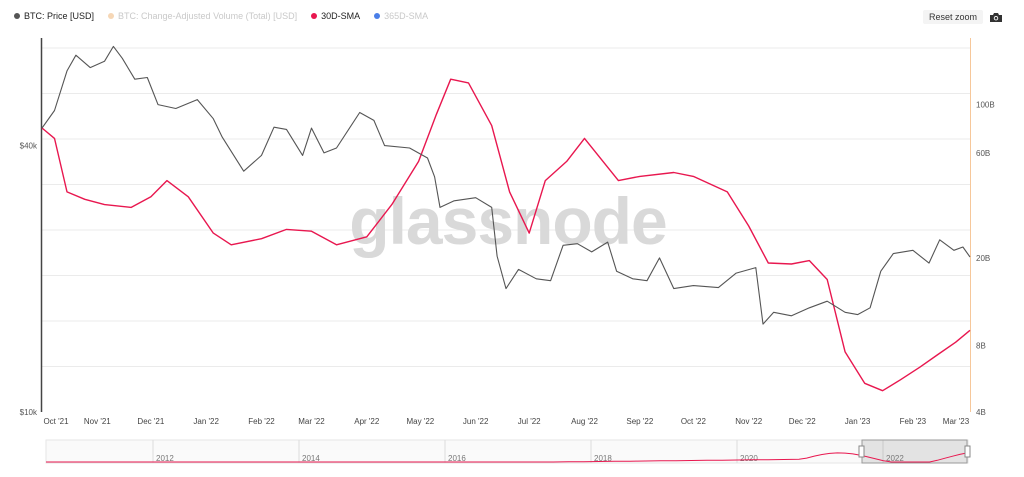 This screenshot has width=1024, height=477. What do you see at coordinates (802, 421) in the screenshot?
I see `x-tick-label: Dec '22` at bounding box center [802, 421].